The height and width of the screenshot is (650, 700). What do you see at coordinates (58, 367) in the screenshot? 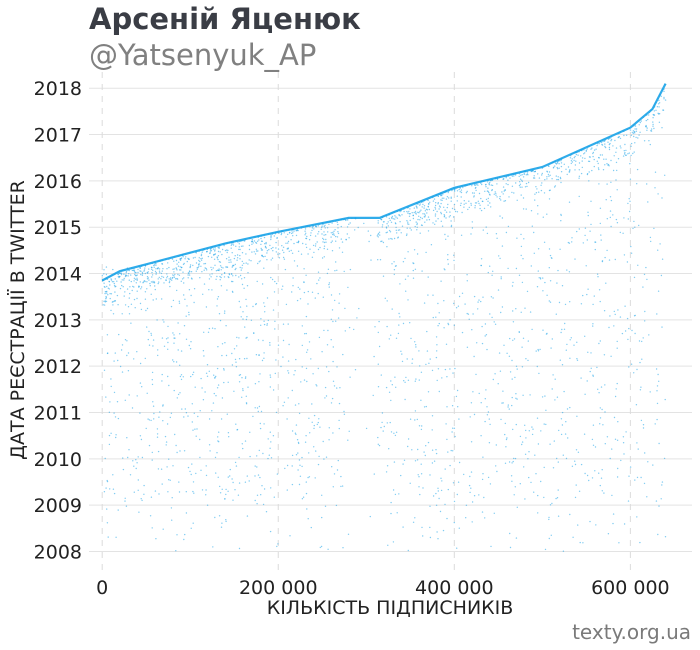
I see `y-tick-label: 2012` at bounding box center [58, 367].